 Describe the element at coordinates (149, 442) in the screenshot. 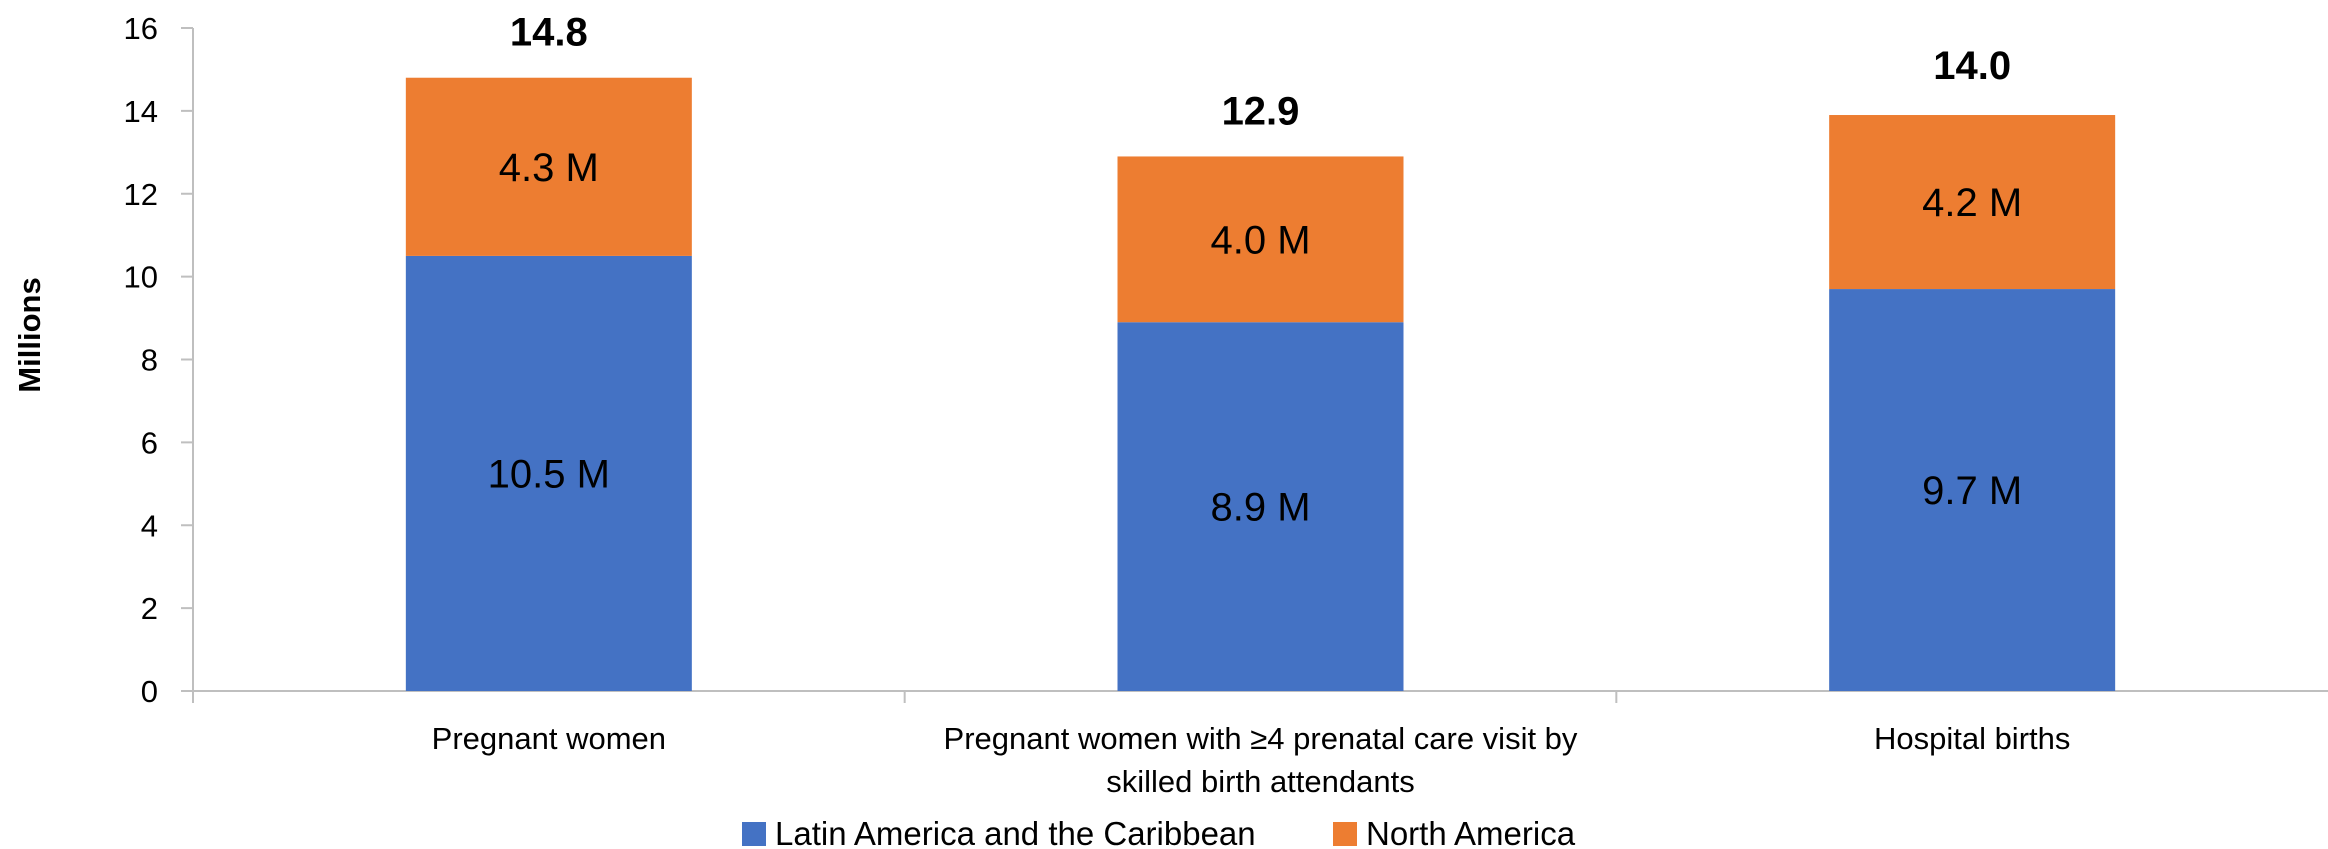

I see `y-tick-label: 6` at that location.